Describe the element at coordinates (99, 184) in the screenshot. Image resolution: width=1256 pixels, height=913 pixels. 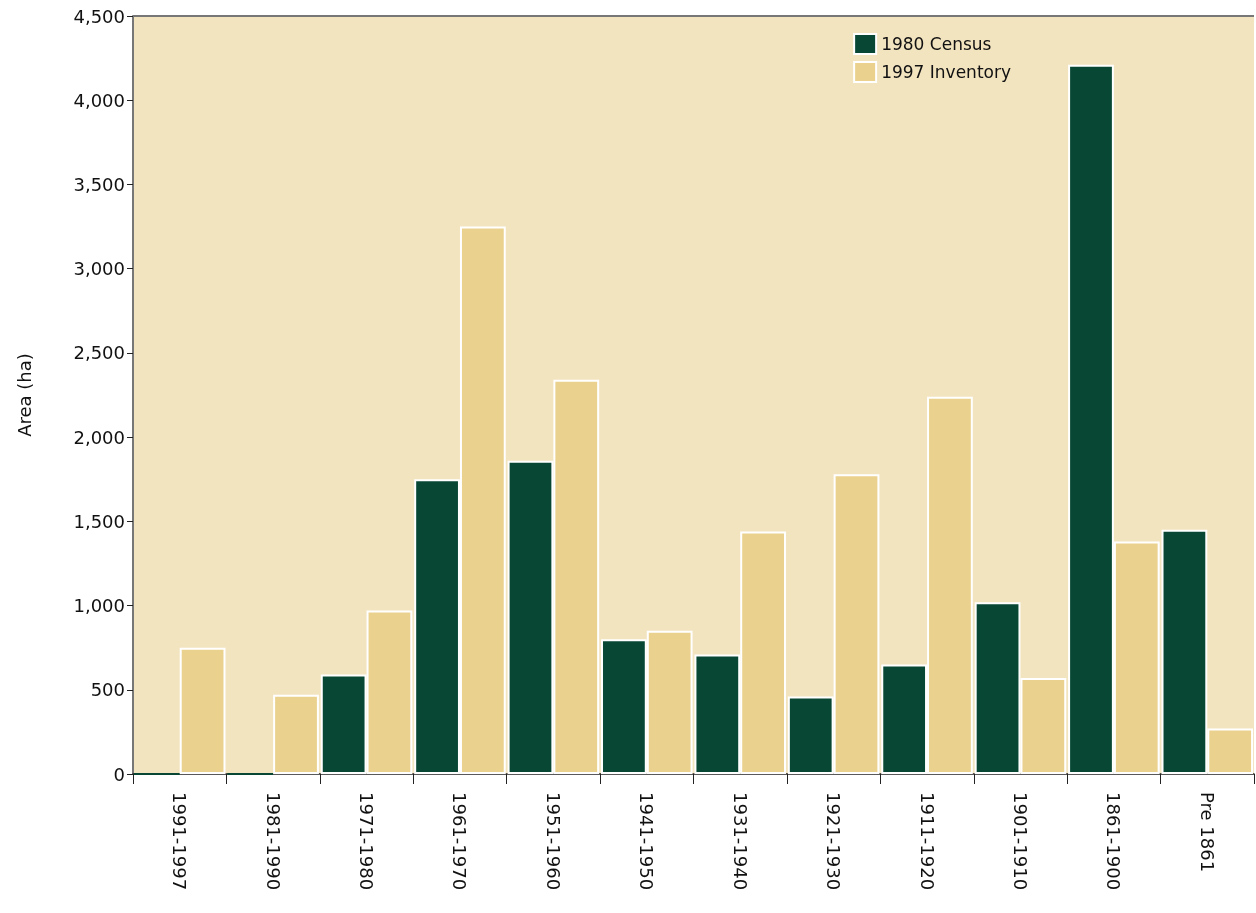
I see `y-tick-label: 3,500` at that location.